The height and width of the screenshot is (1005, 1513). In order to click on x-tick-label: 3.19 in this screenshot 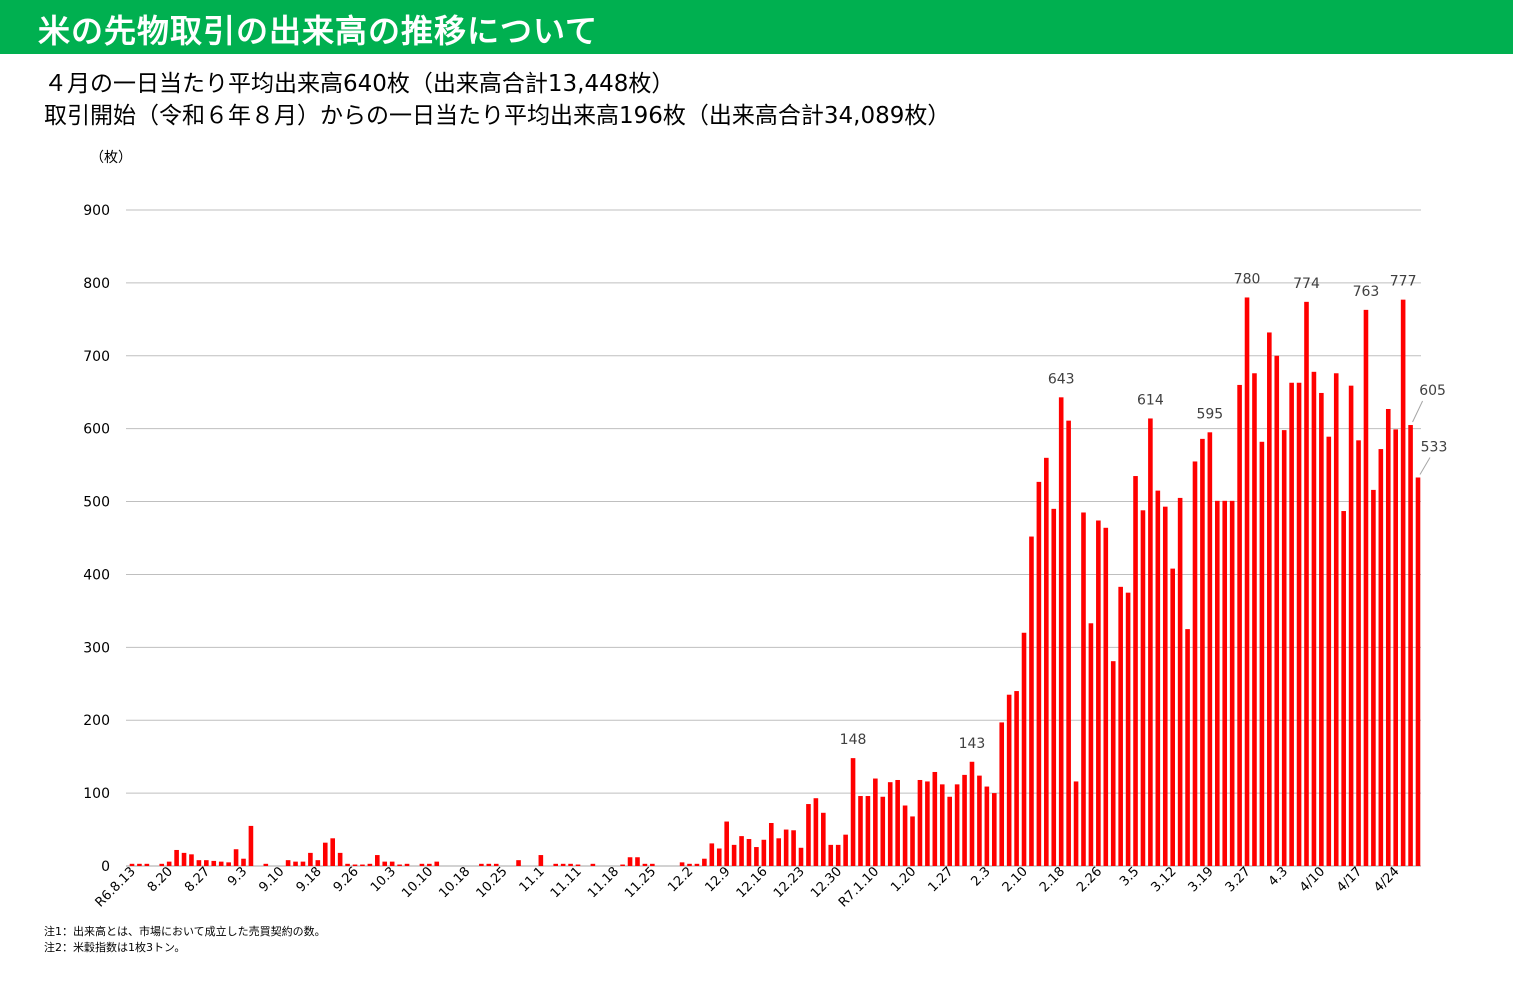, I will do `click(1201, 879)`.